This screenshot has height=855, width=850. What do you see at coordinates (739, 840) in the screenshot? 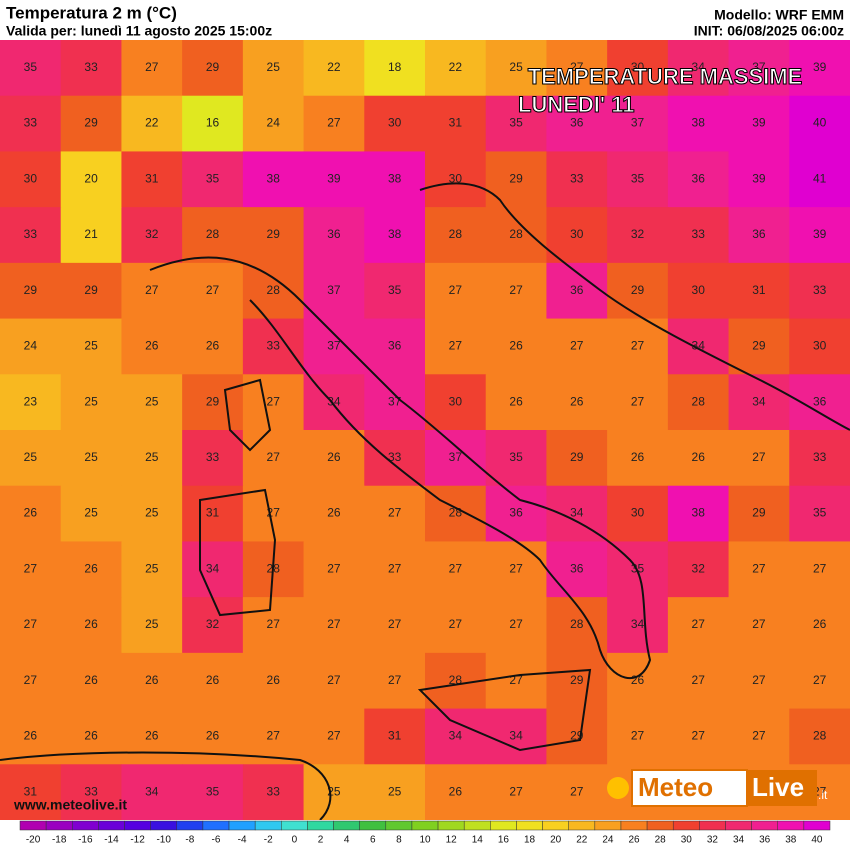
I see `colorbar-tick-label: 34` at bounding box center [739, 840].